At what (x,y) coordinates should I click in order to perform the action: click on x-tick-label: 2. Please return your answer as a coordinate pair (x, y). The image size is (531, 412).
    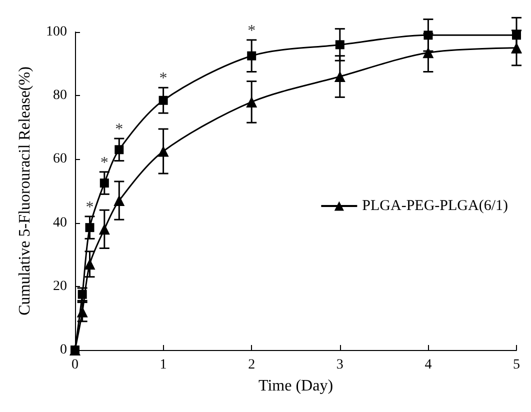
    Looking at the image, I should click on (252, 365).